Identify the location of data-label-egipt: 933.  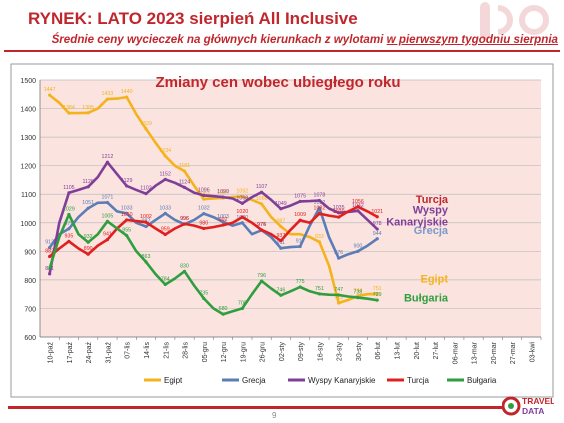
(319, 237).